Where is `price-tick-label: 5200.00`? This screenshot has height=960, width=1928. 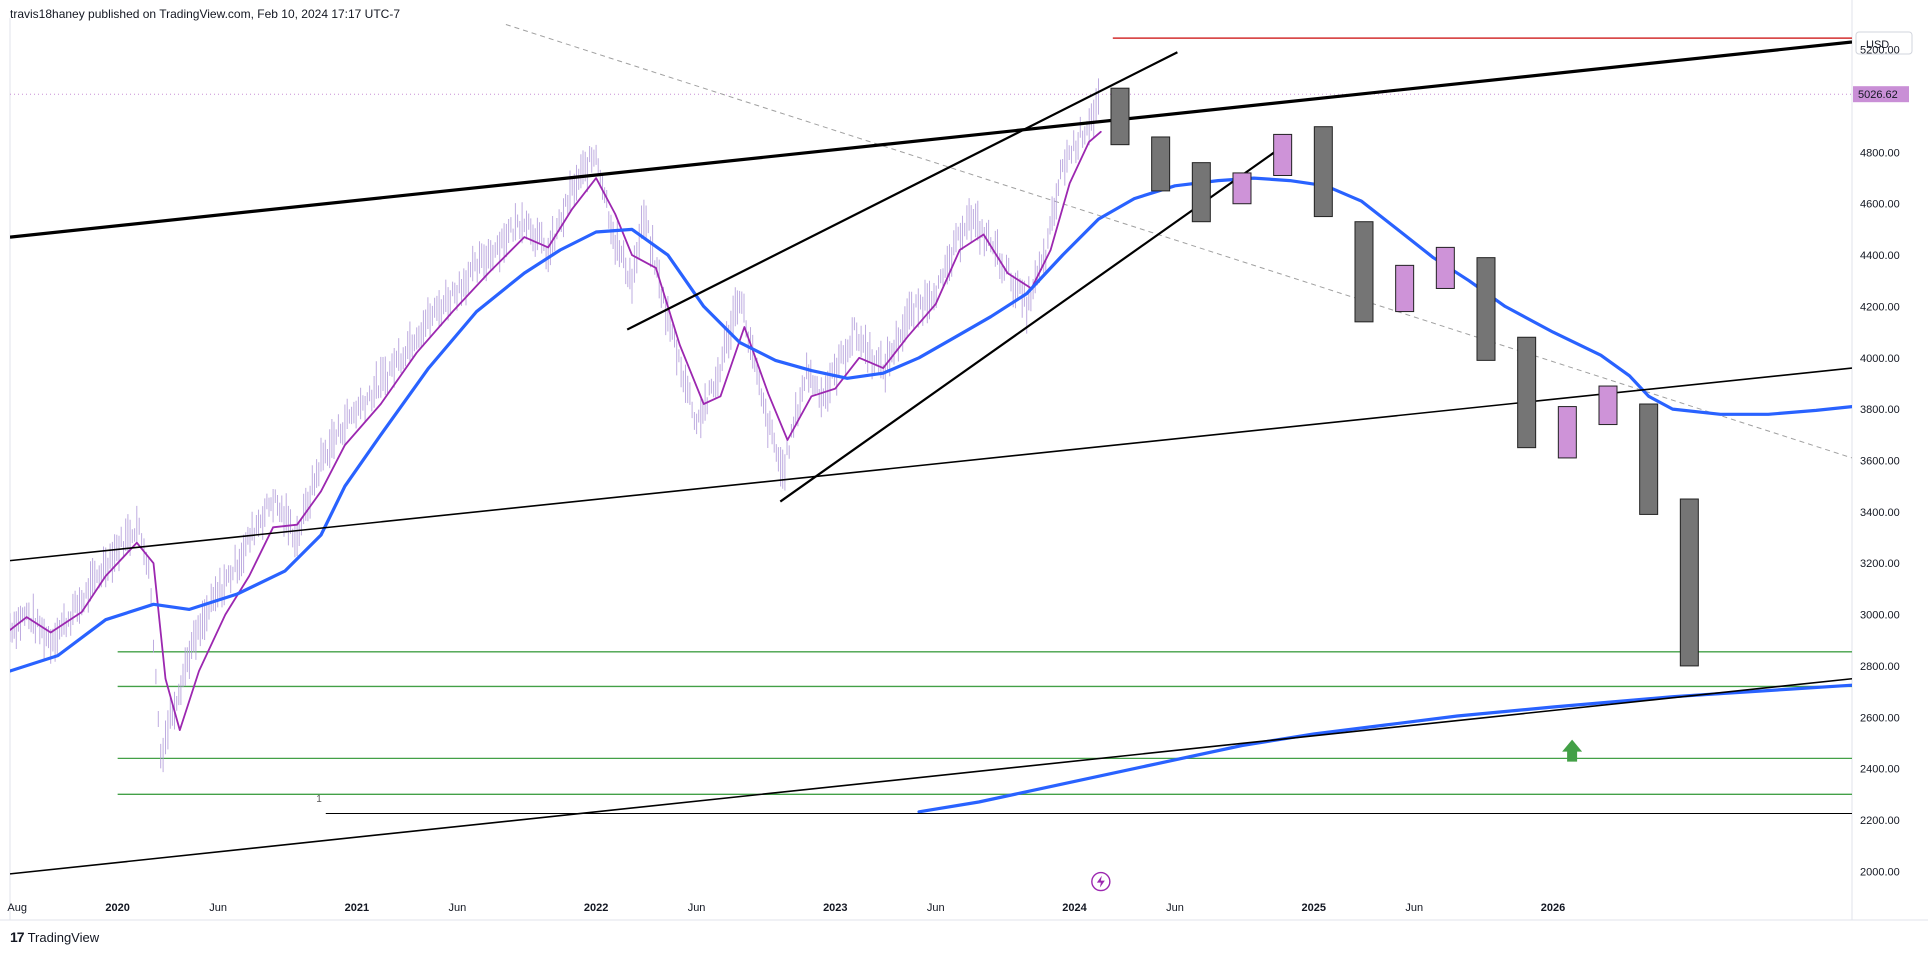 price-tick-label: 5200.00 is located at coordinates (1880, 51).